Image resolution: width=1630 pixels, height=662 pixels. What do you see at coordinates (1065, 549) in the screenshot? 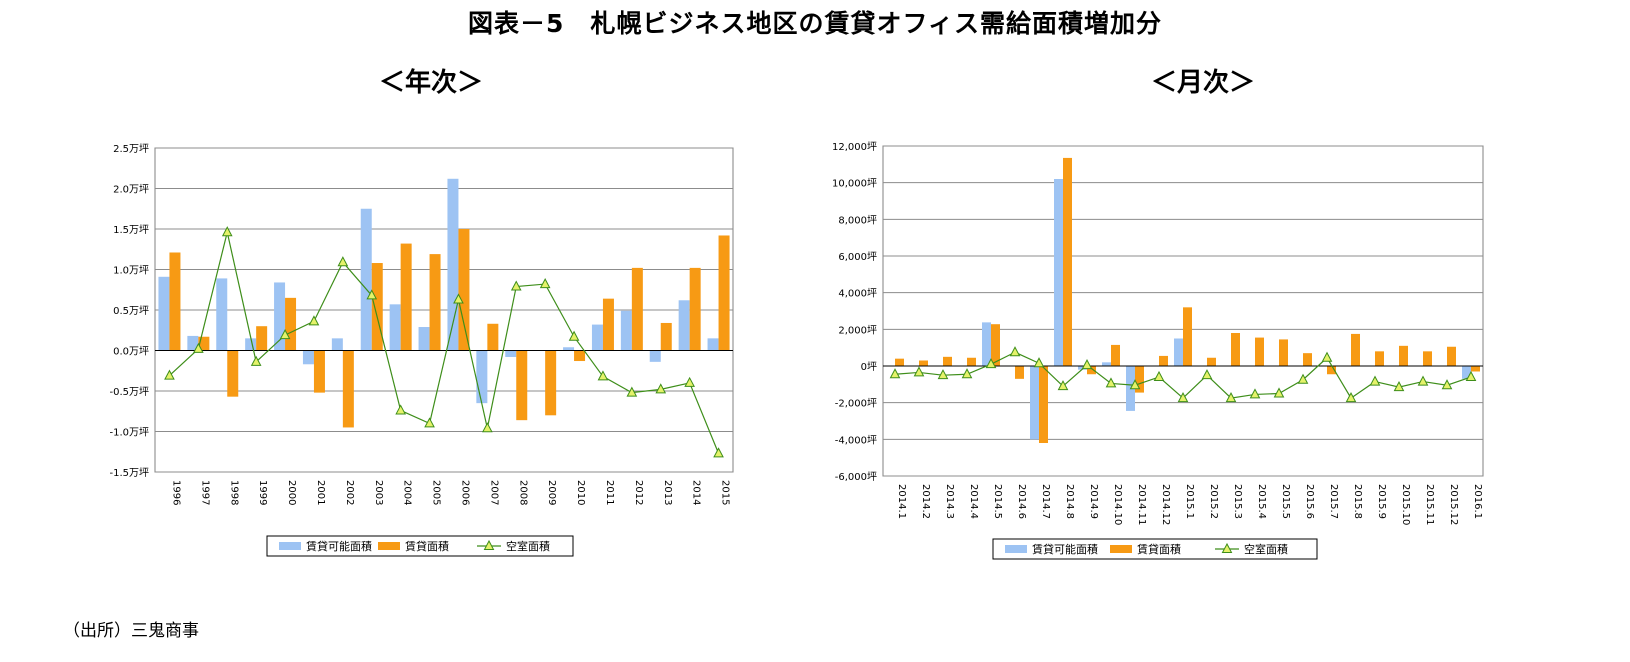
I see `legend-label: 賃貸可能面積` at bounding box center [1065, 549].